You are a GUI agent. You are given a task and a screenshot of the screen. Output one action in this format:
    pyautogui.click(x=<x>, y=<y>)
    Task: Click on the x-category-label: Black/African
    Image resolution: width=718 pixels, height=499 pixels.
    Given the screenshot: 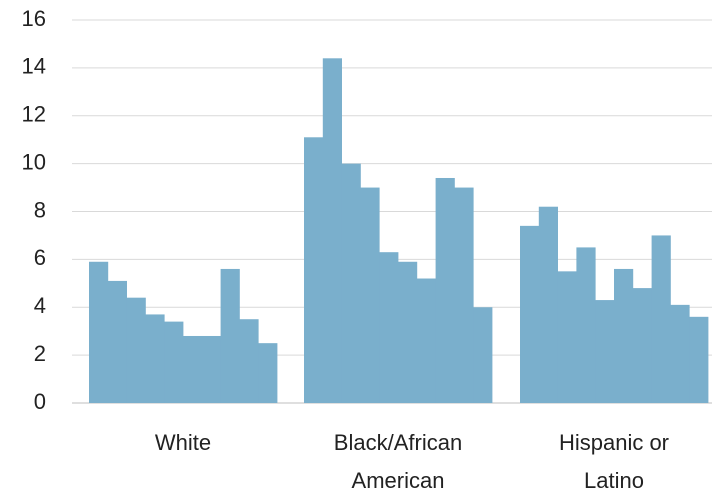 What is the action you would take?
    pyautogui.click(x=398, y=442)
    